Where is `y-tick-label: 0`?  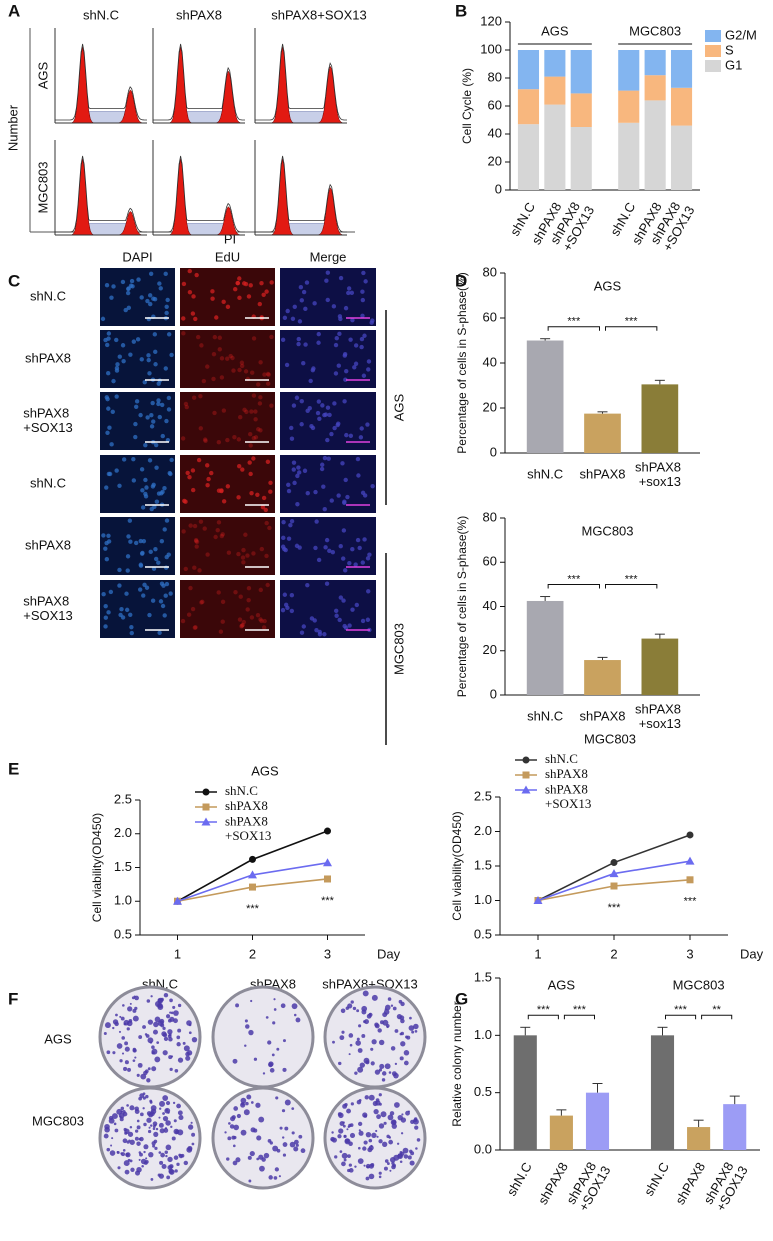 y-tick-label: 0 is located at coordinates (493, 693).